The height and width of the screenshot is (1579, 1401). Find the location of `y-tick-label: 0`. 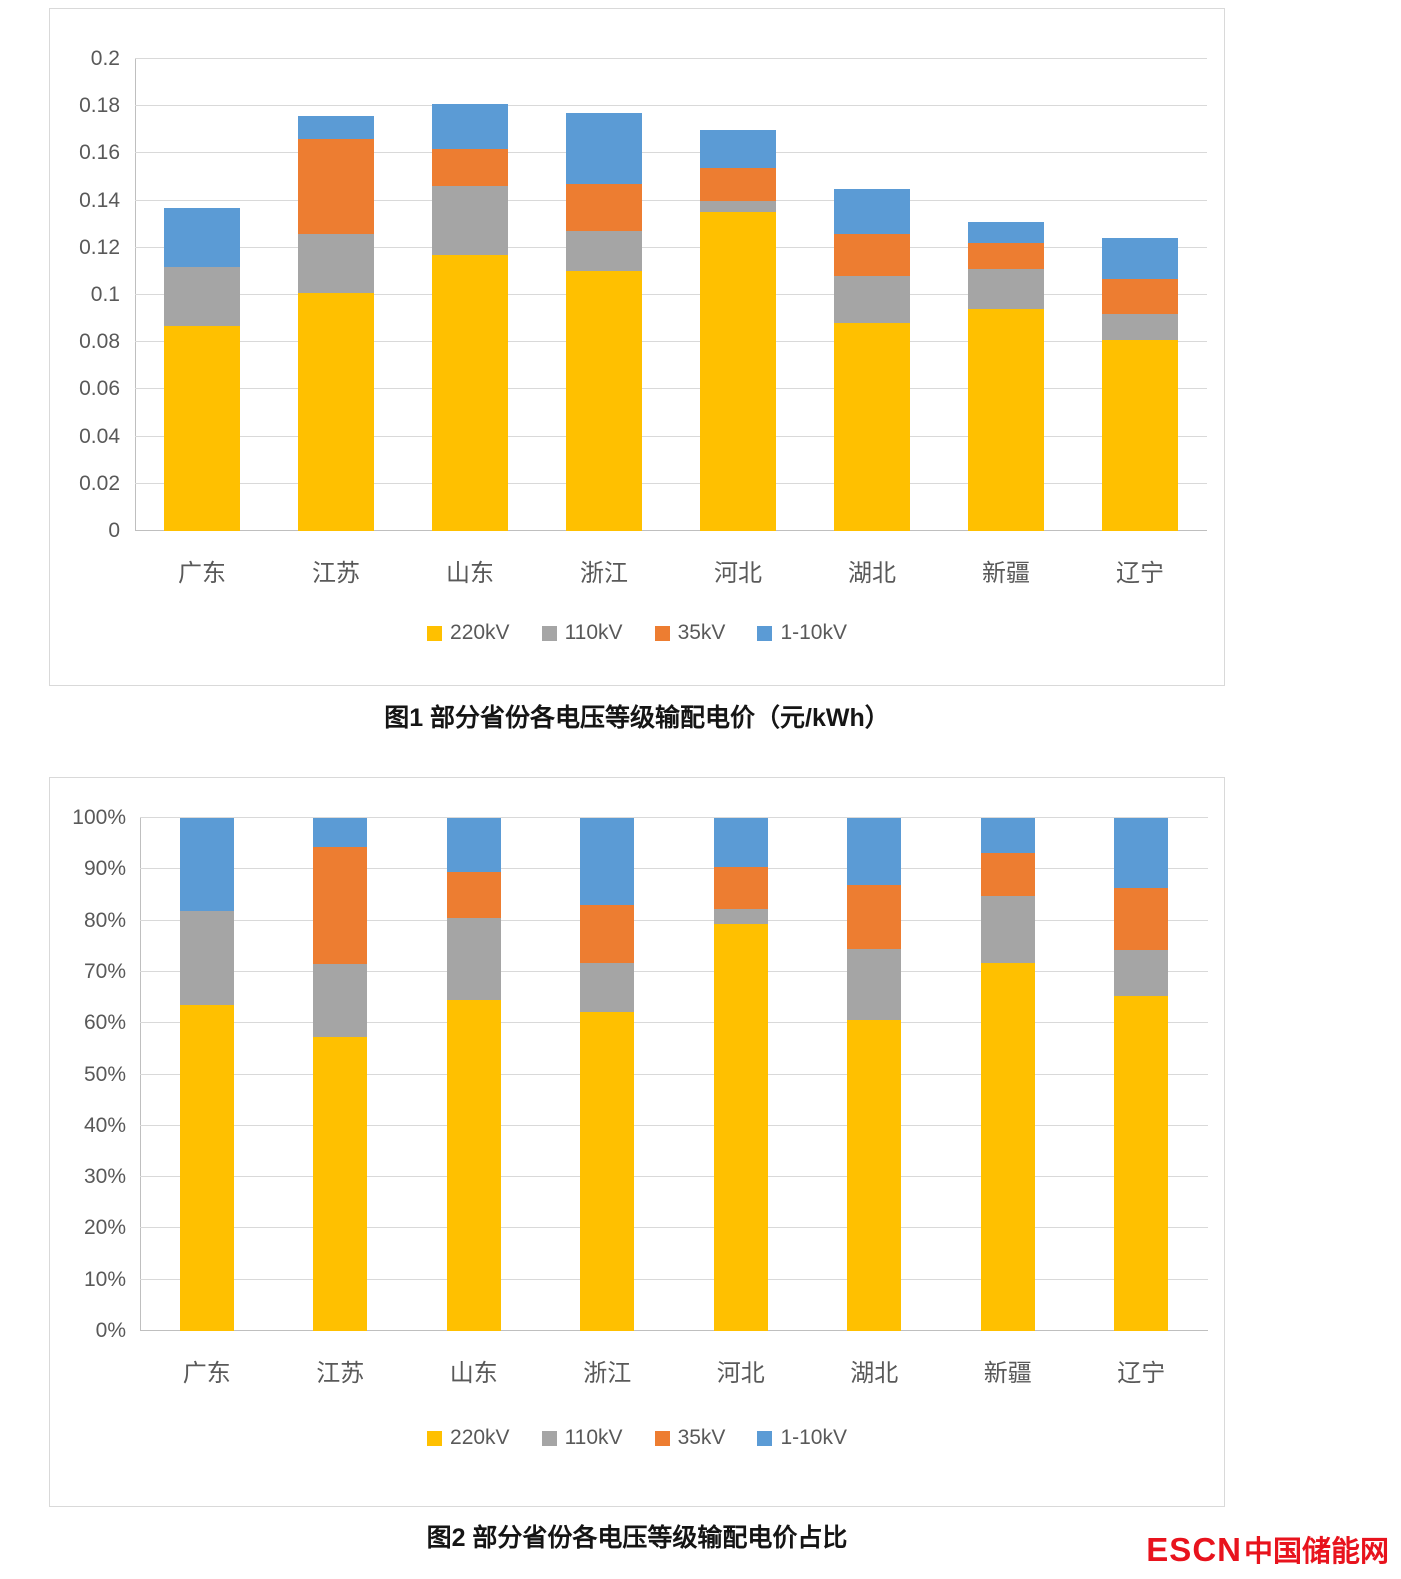

y-tick-label: 0 is located at coordinates (114, 530).